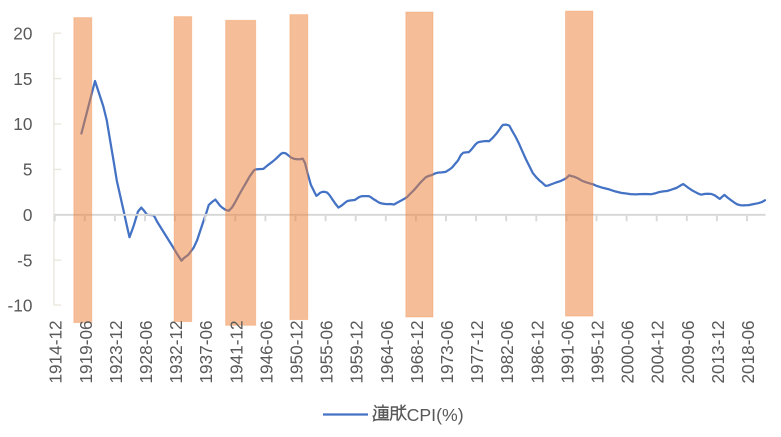 The width and height of the screenshot is (781, 437). Describe the element at coordinates (20, 306) in the screenshot. I see `svg-text: -10` at that location.